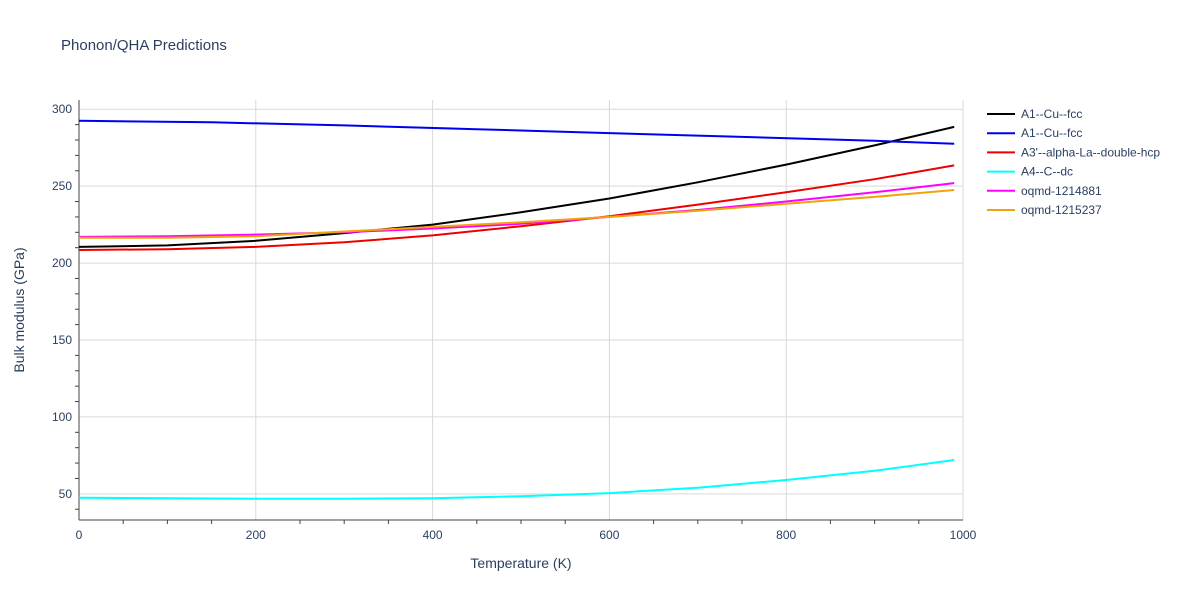 This screenshot has height=600, width=1200. What do you see at coordinates (79, 535) in the screenshot?
I see `x-tick-label: 0` at bounding box center [79, 535].